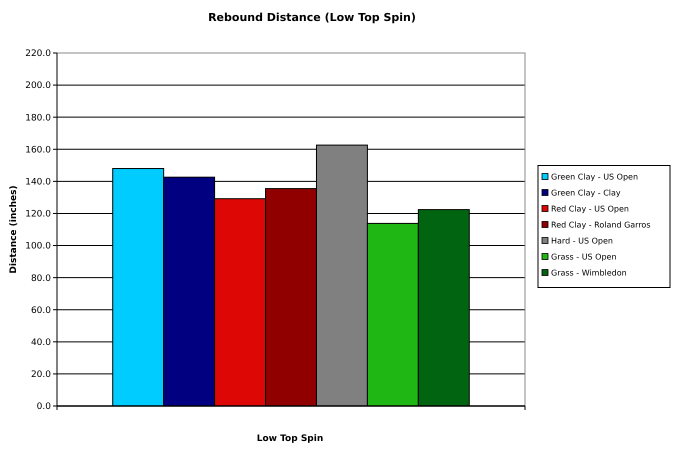 Image resolution: width=674 pixels, height=452 pixels. Describe the element at coordinates (584, 257) in the screenshot. I see `legend-label: Grass - US Open` at that location.